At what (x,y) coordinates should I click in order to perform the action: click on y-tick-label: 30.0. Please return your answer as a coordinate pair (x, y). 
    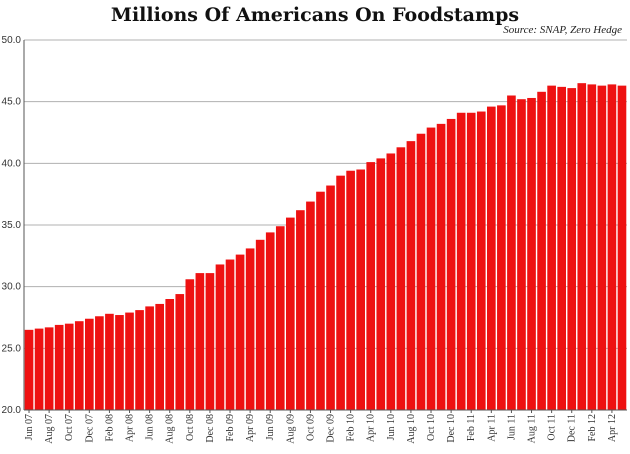
    Looking at the image, I should click on (12, 287).